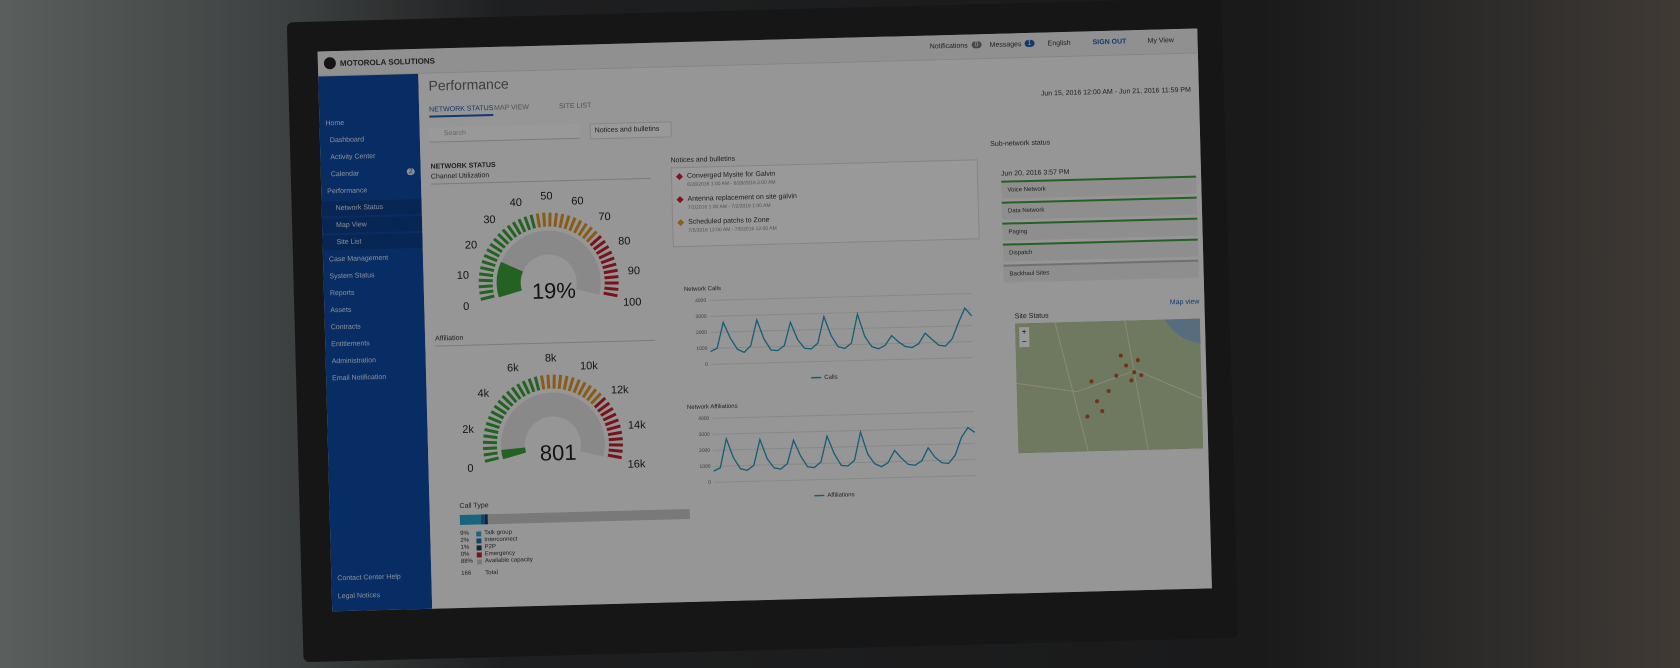  What do you see at coordinates (372, 241) in the screenshot?
I see `nav-item: Site List` at bounding box center [372, 241].